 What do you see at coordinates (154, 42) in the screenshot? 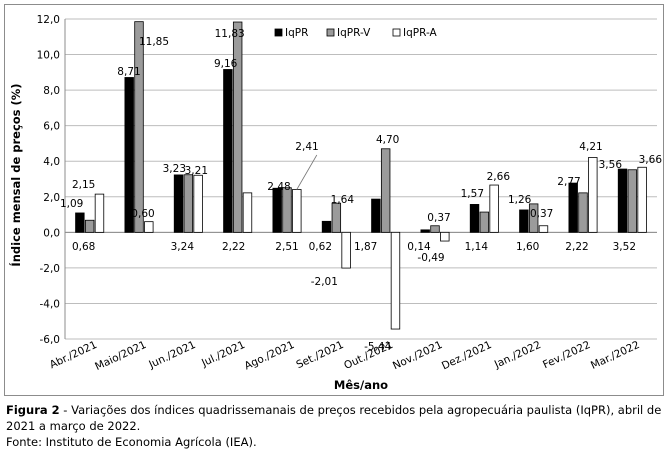
I see `data-label-iqpr-v-1: 11,85` at bounding box center [154, 42].